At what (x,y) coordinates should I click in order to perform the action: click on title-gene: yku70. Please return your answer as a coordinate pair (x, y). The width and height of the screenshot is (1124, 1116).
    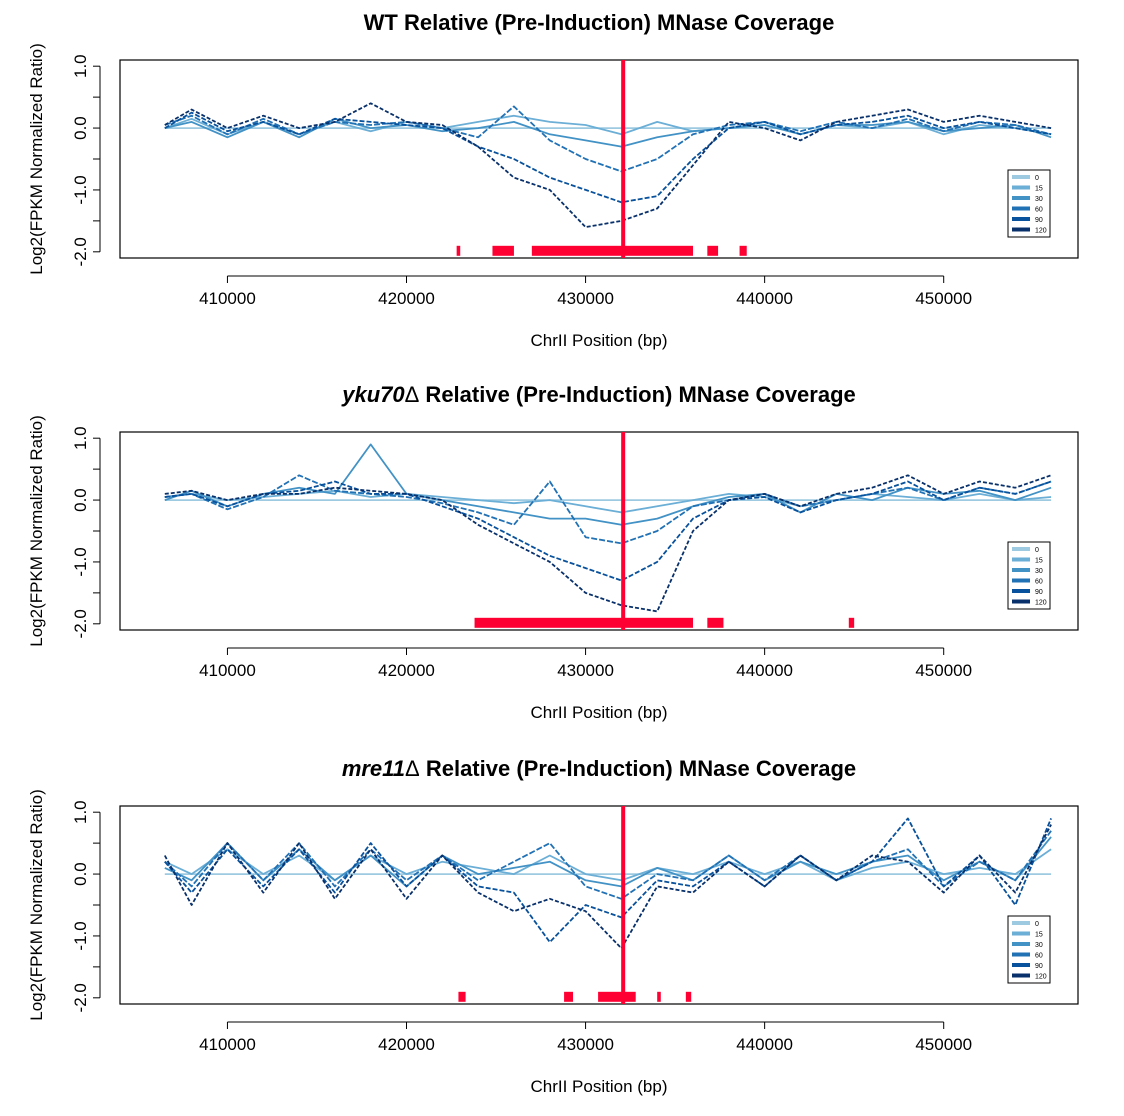
    Looking at the image, I should click on (373, 394).